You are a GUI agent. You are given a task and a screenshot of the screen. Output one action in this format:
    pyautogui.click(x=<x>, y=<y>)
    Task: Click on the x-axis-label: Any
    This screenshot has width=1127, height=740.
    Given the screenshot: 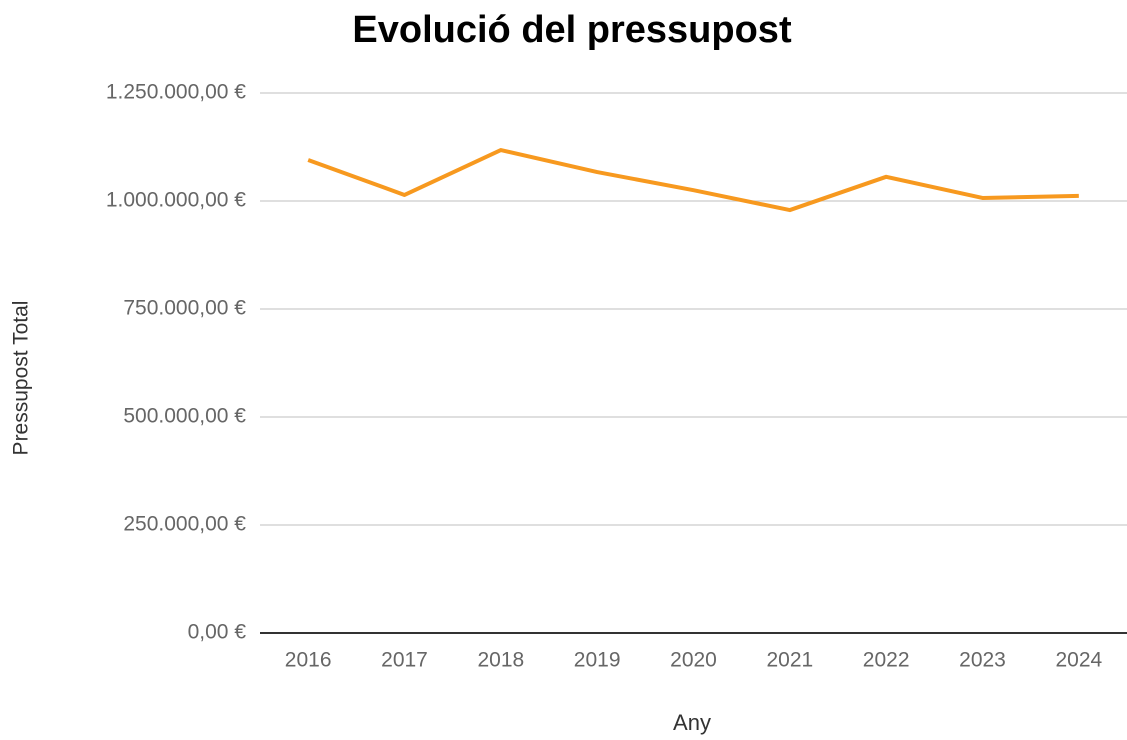 What is the action you would take?
    pyautogui.click(x=692, y=722)
    